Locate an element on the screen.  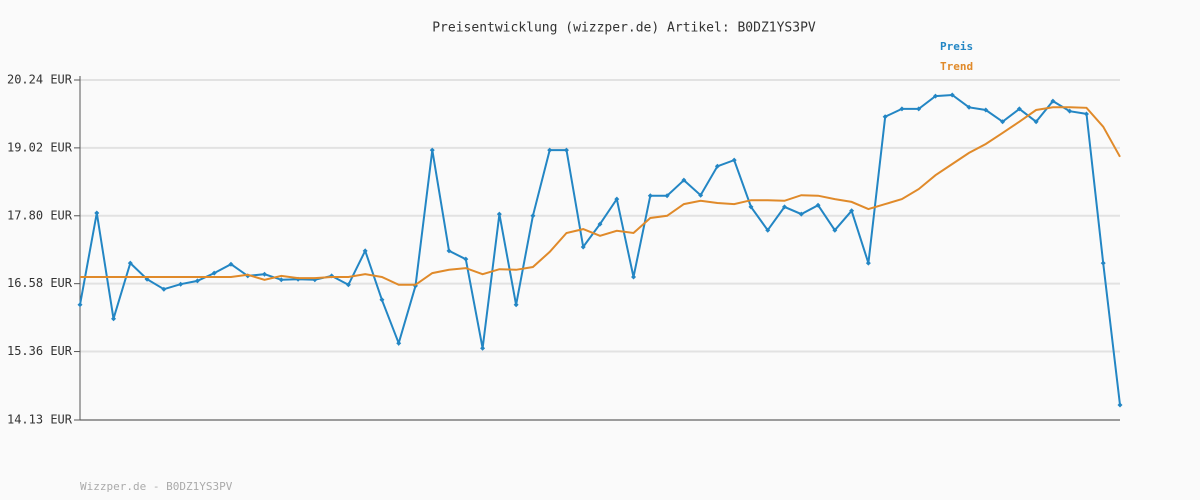
legend-label: Trend is located at coordinates (956, 66).